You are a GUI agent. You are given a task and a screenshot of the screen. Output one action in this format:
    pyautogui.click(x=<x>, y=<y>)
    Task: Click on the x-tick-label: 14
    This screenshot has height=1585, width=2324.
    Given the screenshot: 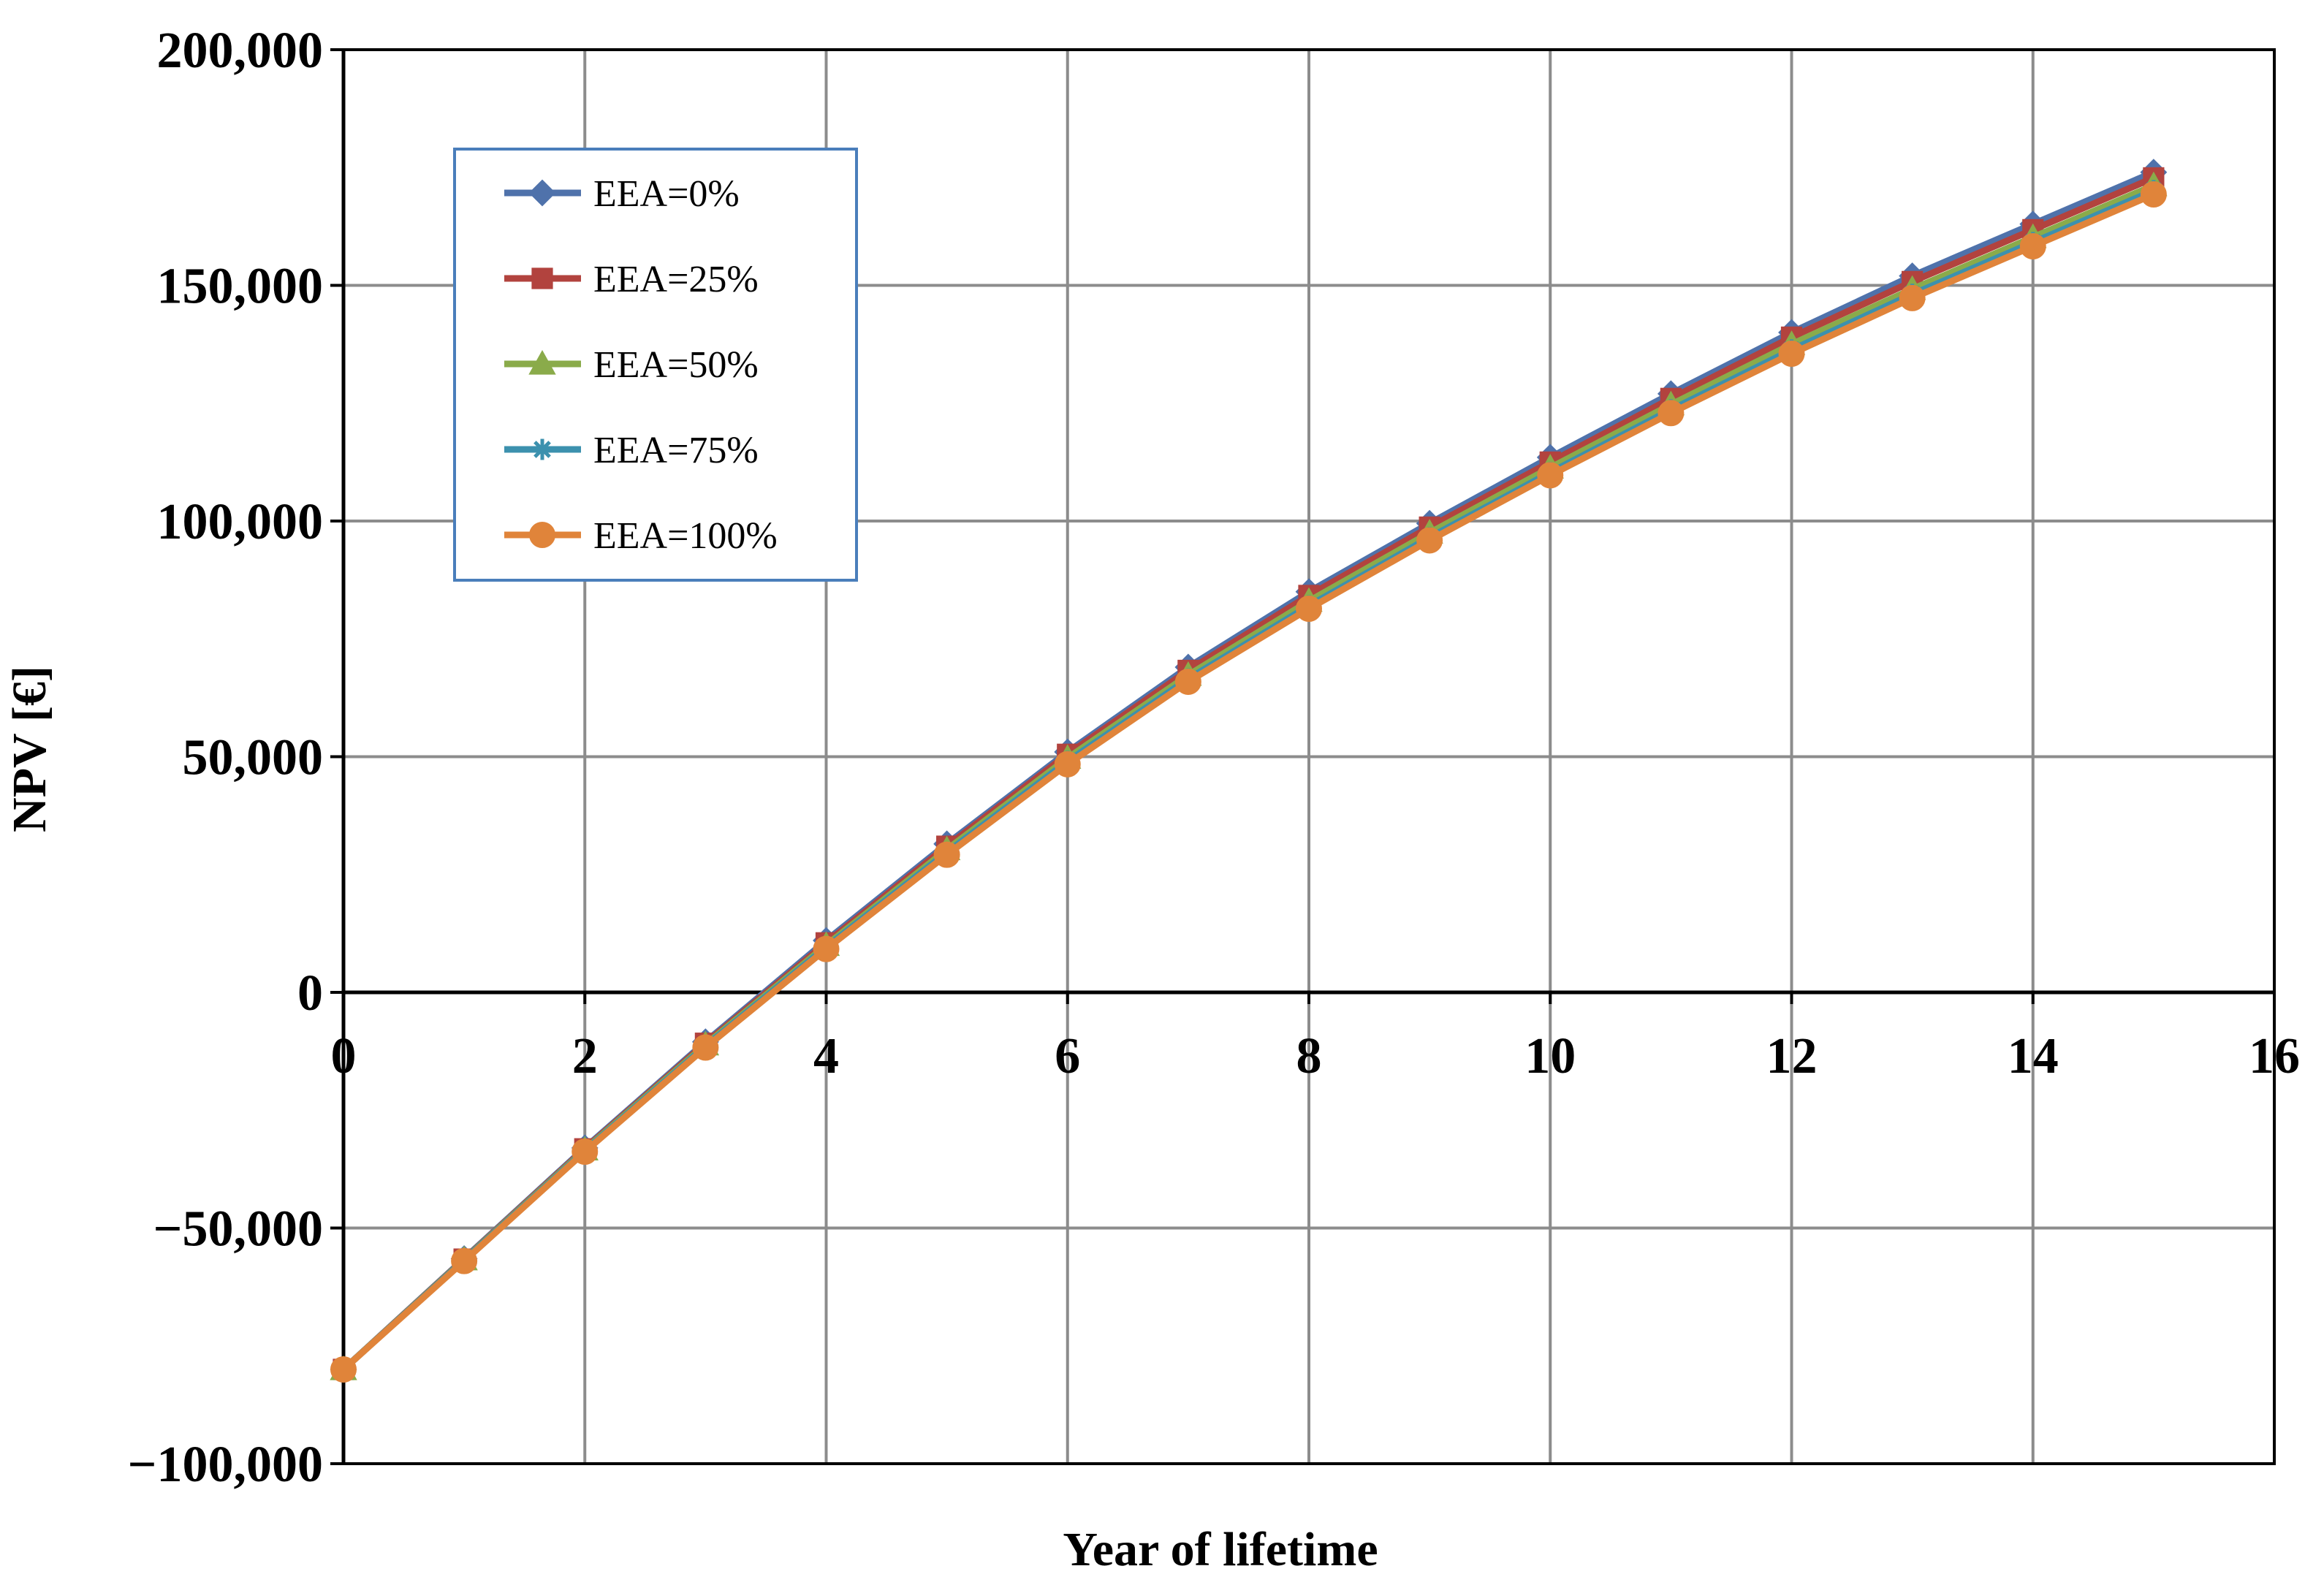 What is the action you would take?
    pyautogui.click(x=2033, y=1056)
    